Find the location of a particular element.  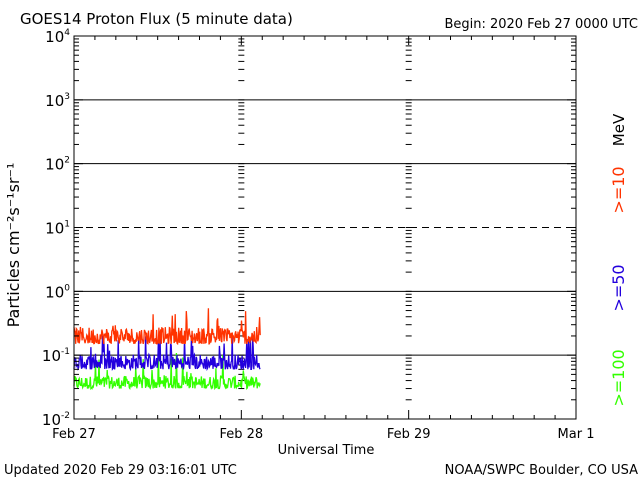

y-tick-label: 101 is located at coordinates (57, 229).